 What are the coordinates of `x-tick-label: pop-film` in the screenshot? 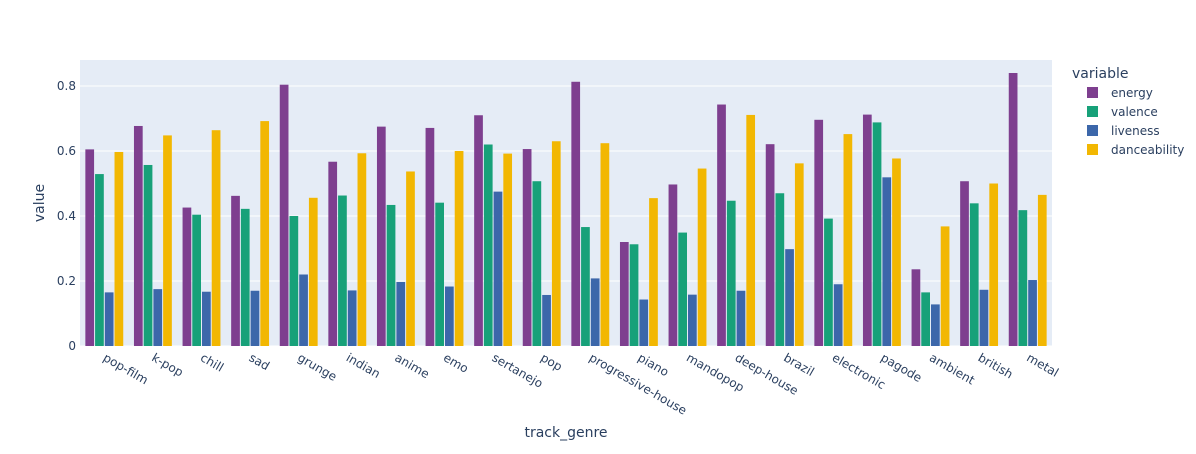 It's located at (126, 368).